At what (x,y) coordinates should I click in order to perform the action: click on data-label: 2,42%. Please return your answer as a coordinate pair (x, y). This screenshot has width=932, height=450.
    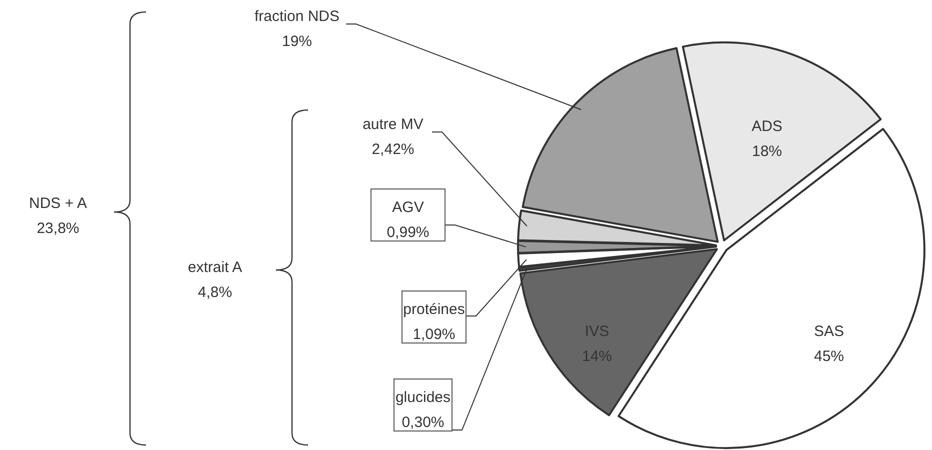
    Looking at the image, I should click on (393, 149).